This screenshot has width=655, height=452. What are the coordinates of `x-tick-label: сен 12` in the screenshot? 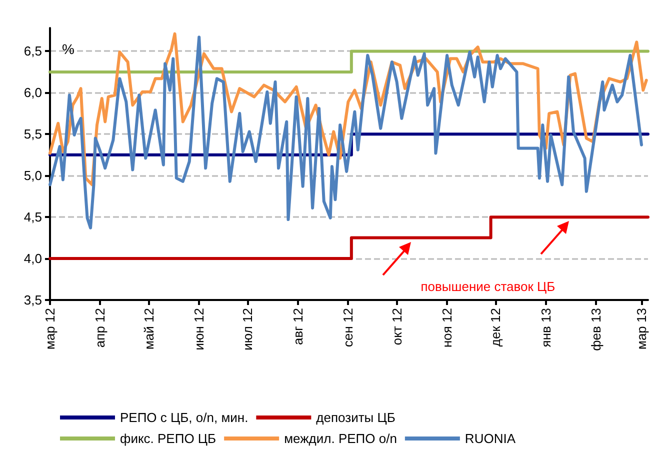 It's located at (348, 327).